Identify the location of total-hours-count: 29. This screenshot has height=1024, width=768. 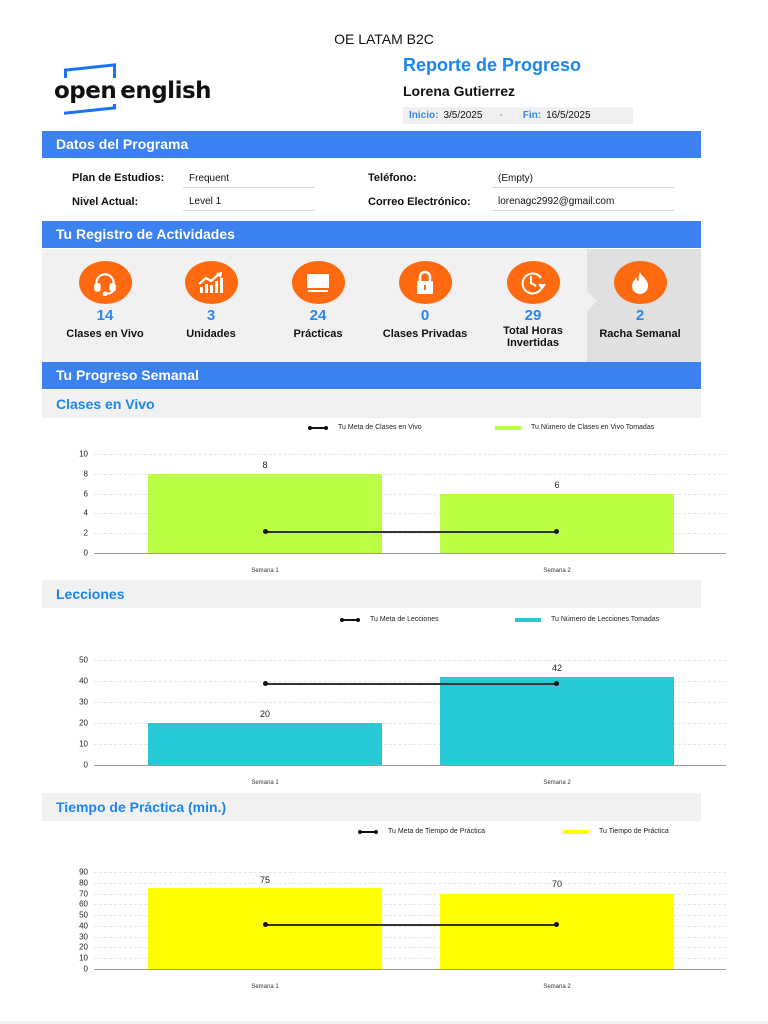
(533, 315).